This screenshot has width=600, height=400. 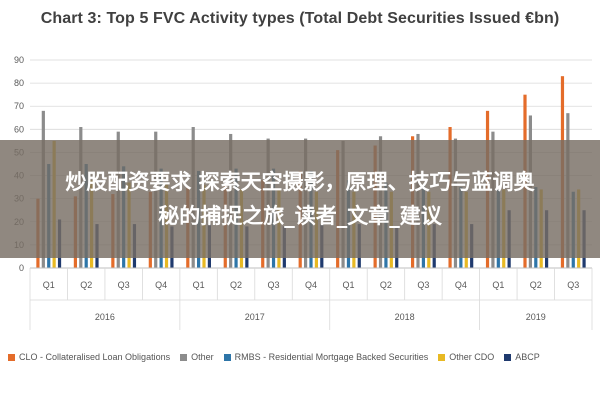 What do you see at coordinates (405, 317) in the screenshot?
I see `x-group-label: 2018` at bounding box center [405, 317].